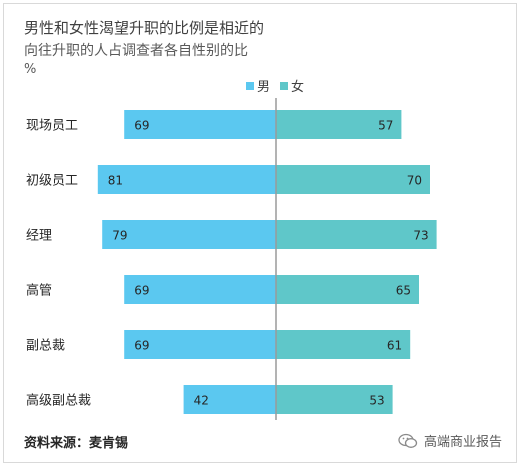  What do you see at coordinates (76, 443) in the screenshot?
I see `source-note: 资料来源：麦肯锡` at bounding box center [76, 443].